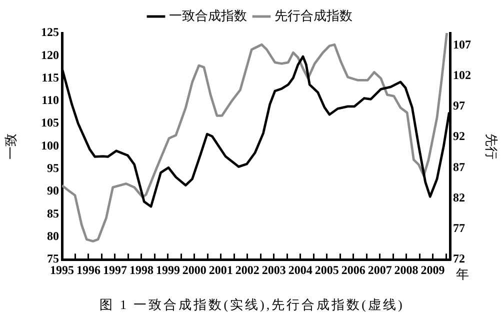 This screenshot has height=324, width=504. Describe the element at coordinates (462, 274) in the screenshot. I see `x-axis-title: 年` at that location.